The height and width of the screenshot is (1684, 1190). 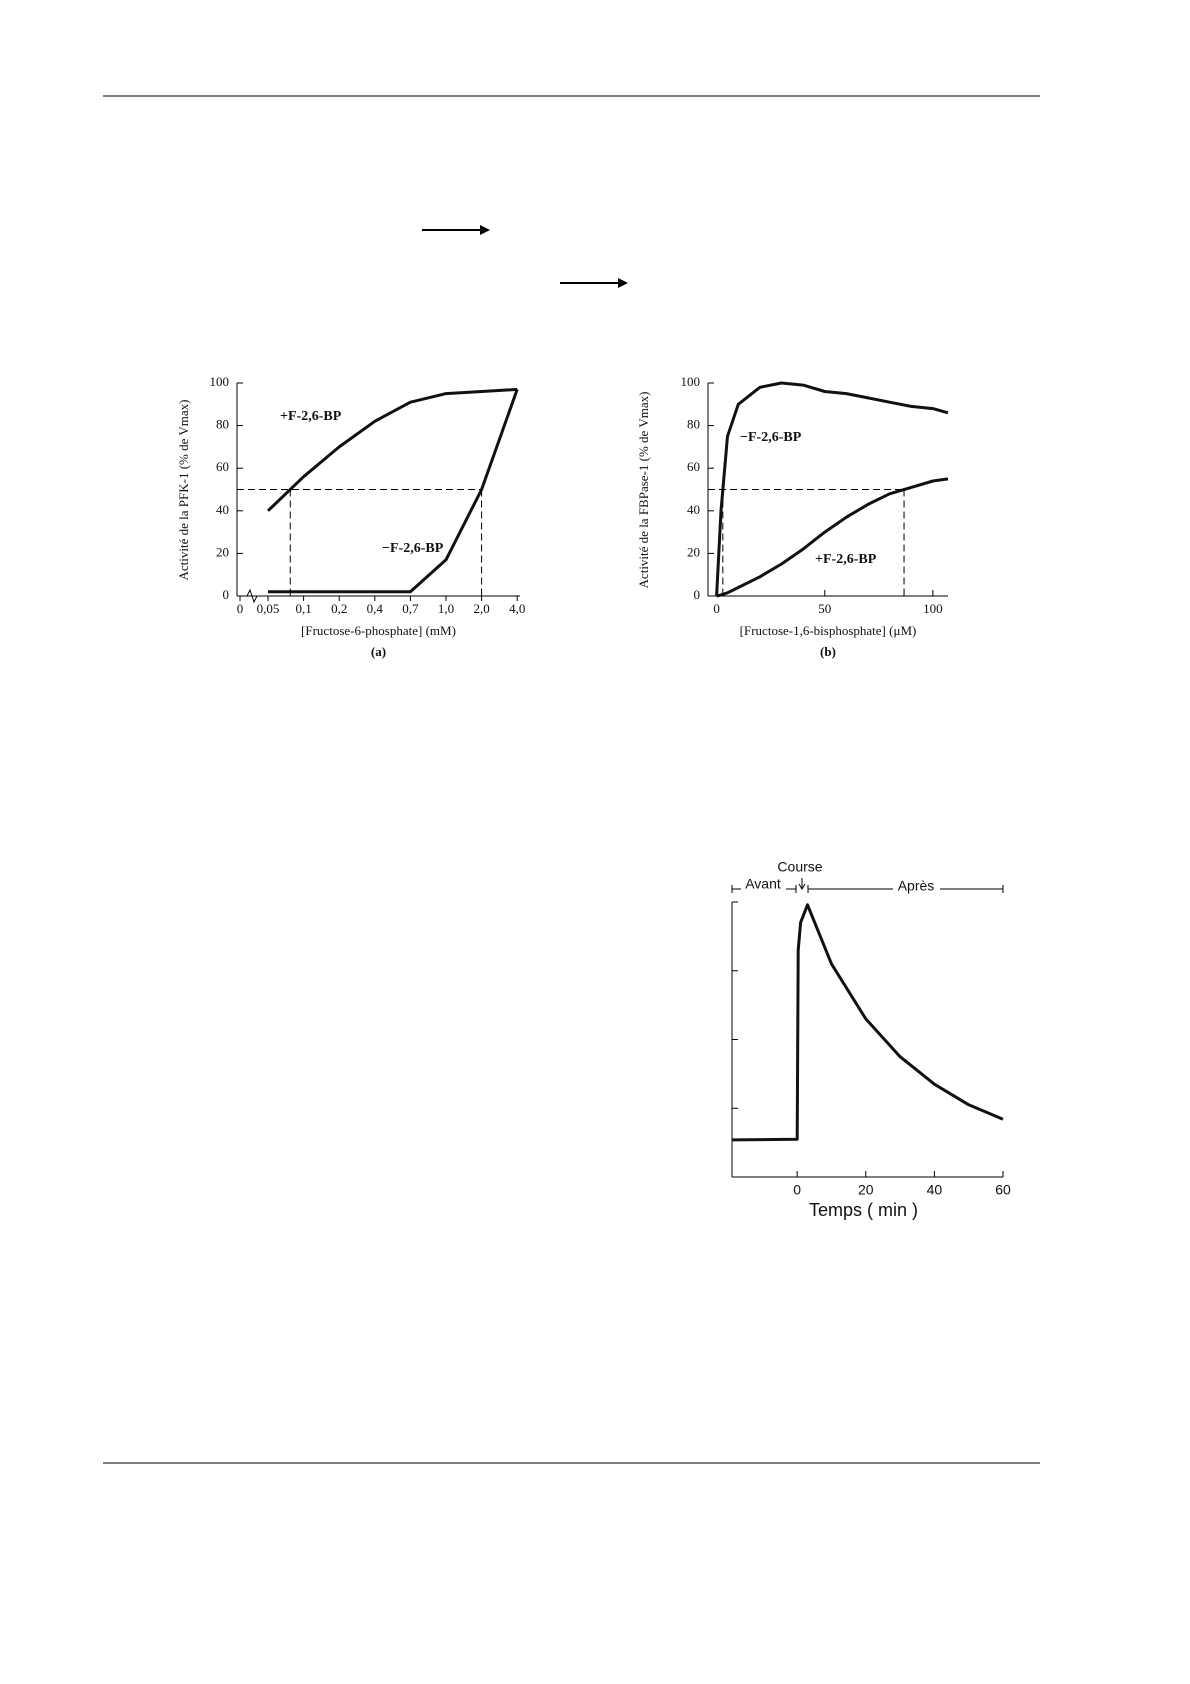 I want to click on annotation: Avant, so click(x=763, y=884).